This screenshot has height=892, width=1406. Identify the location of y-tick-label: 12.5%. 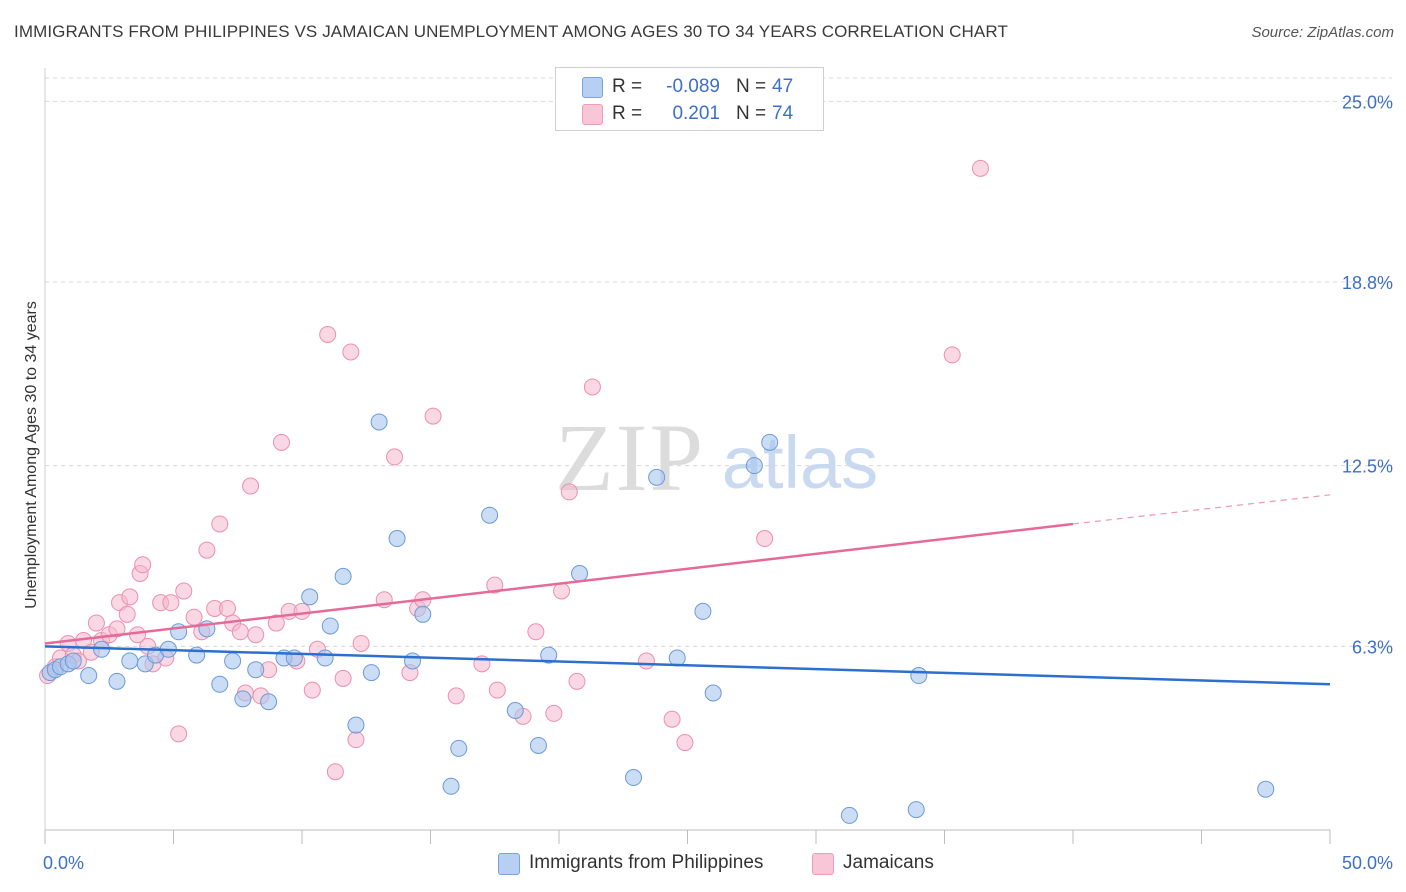
(1367, 467).